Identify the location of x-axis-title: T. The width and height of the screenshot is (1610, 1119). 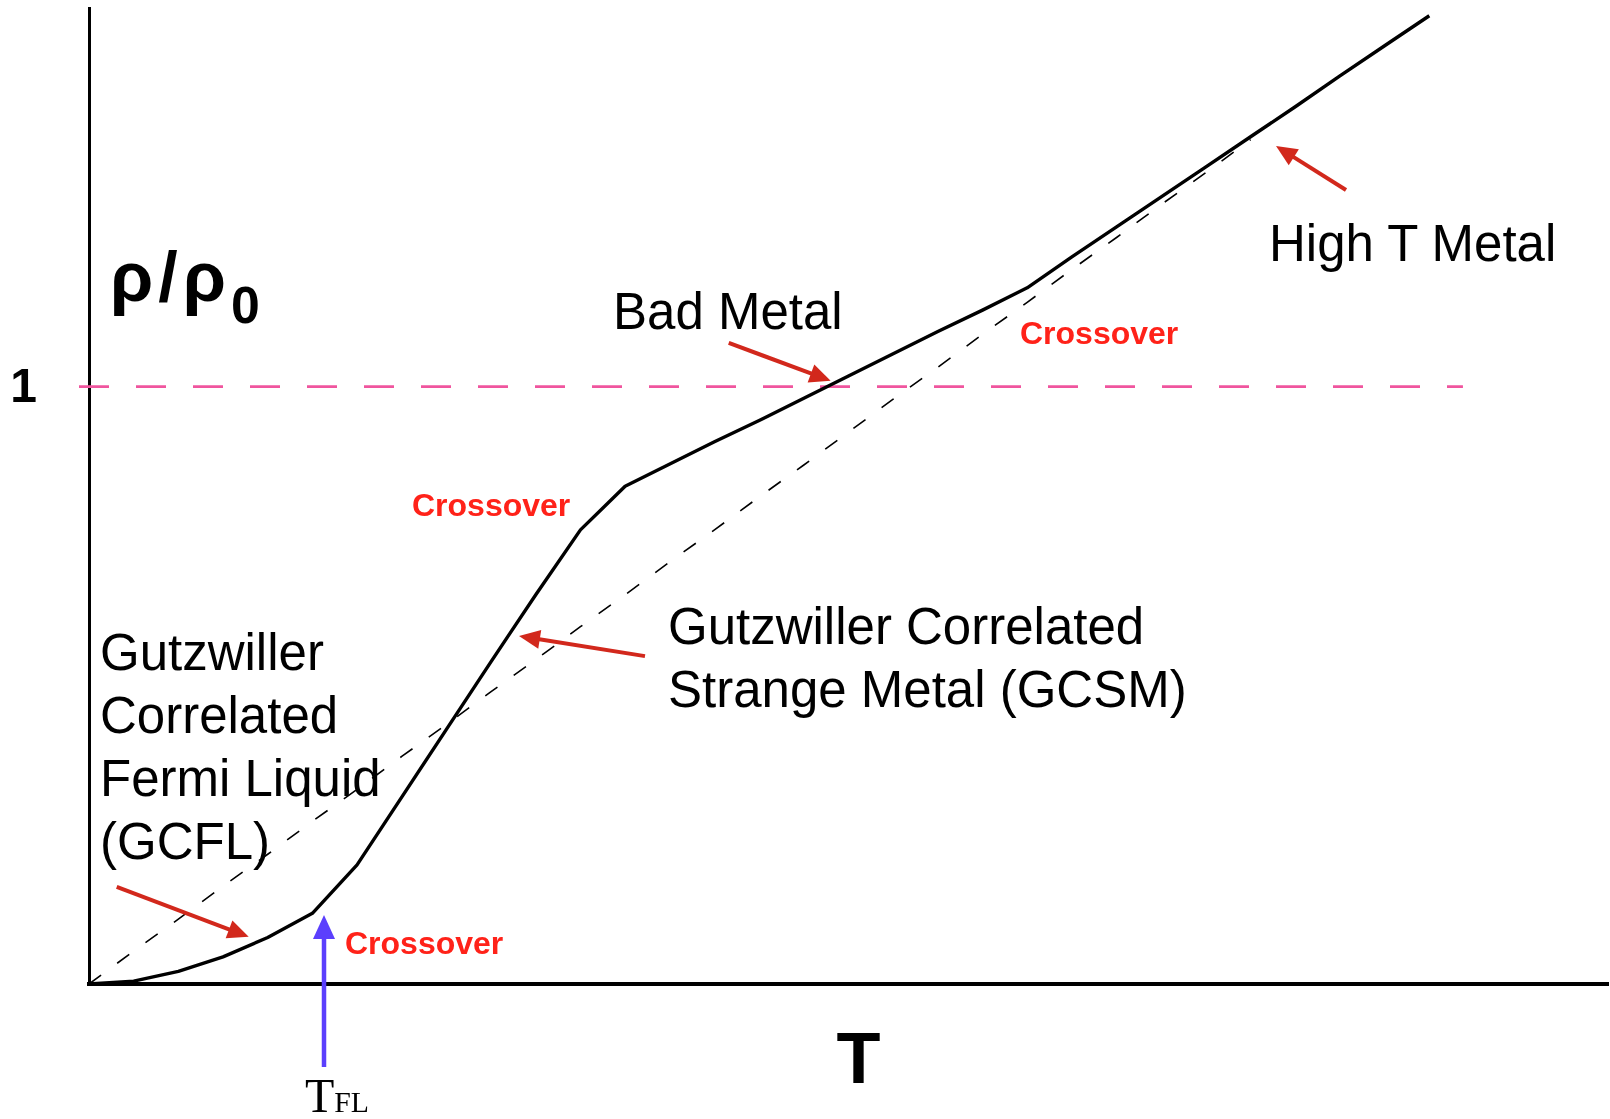
(858, 1058).